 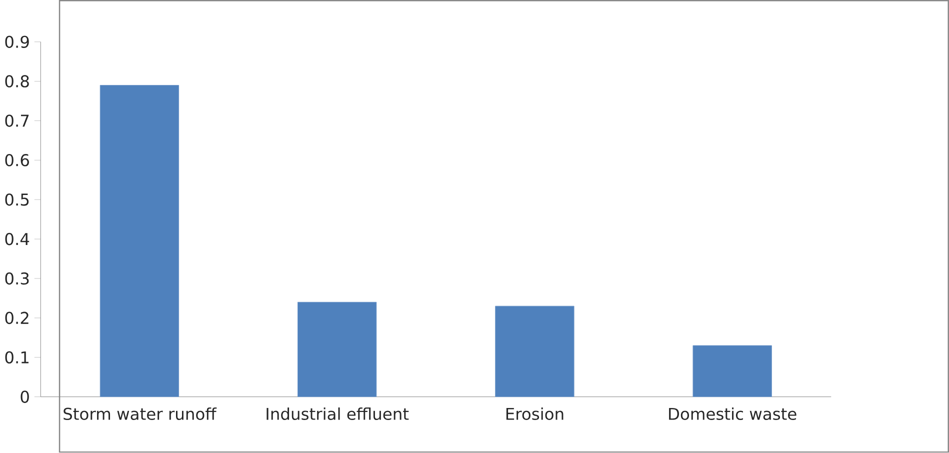 I want to click on y-tick-label: 0.6, so click(x=17, y=160).